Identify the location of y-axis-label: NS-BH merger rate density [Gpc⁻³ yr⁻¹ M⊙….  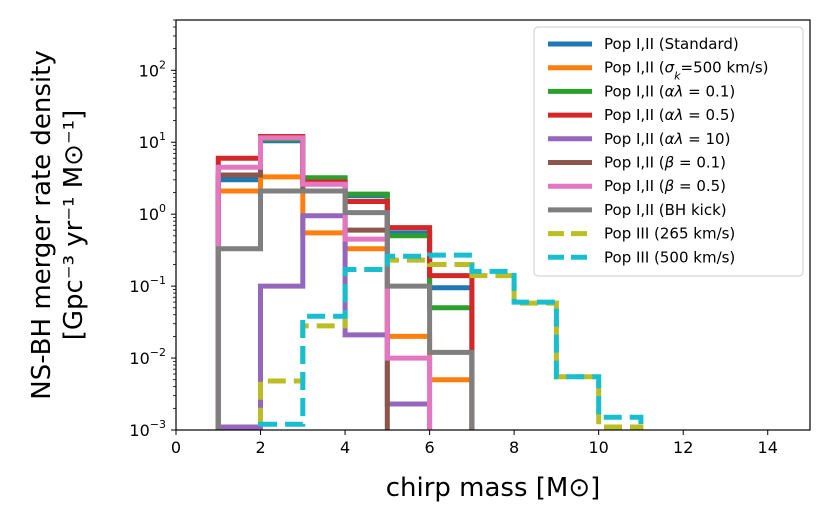
(58, 224).